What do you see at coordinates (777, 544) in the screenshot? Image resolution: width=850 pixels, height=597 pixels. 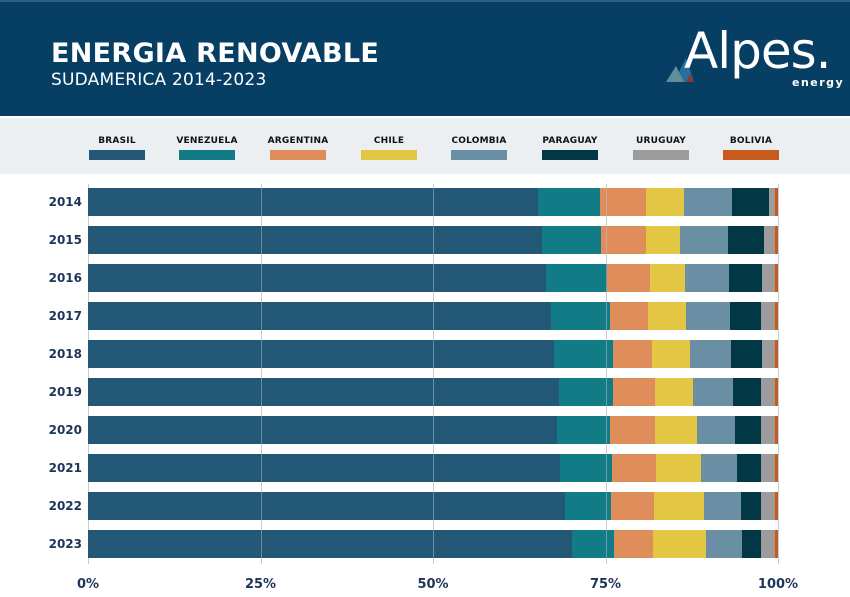 I see `bar-segment-bolivia-2023` at bounding box center [777, 544].